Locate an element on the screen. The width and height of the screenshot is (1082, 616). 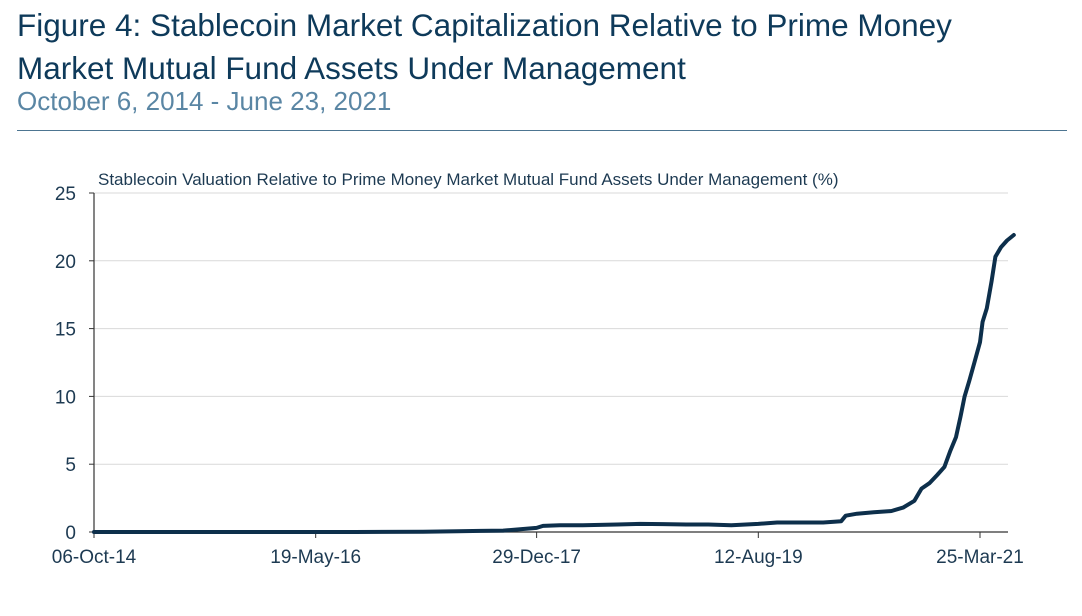
title-divider is located at coordinates (542, 130).